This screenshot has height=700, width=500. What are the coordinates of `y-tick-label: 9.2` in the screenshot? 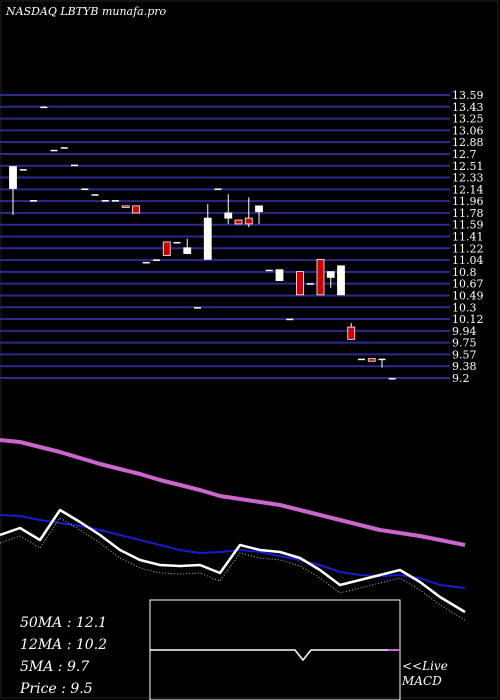 It's located at (461, 378).